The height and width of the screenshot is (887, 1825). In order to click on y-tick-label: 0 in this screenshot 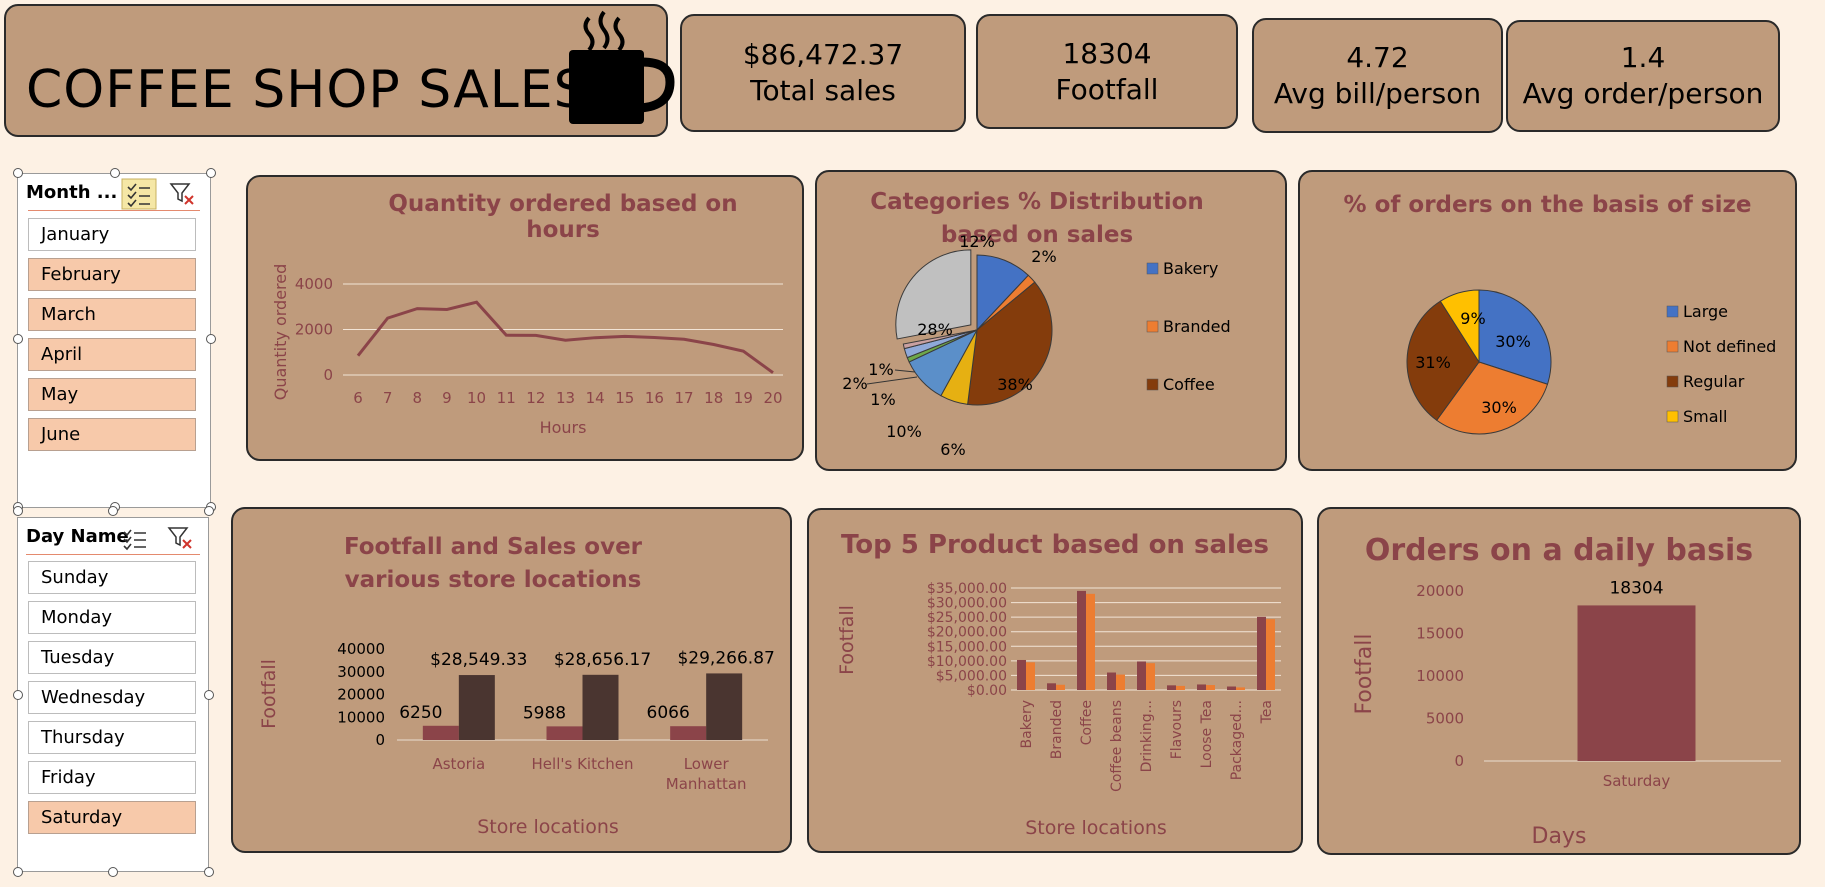, I will do `click(380, 740)`.